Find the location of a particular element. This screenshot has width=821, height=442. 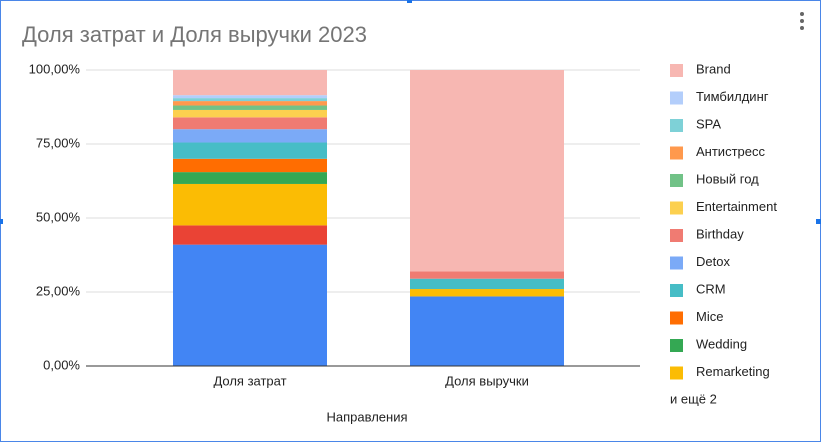

x-tick-label: Доля выручки is located at coordinates (487, 380).